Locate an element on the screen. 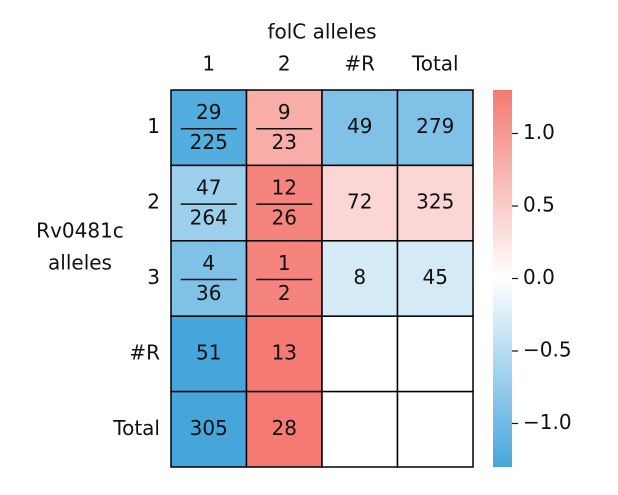  colorbar-tick-label: 0.5 is located at coordinates (539, 205).